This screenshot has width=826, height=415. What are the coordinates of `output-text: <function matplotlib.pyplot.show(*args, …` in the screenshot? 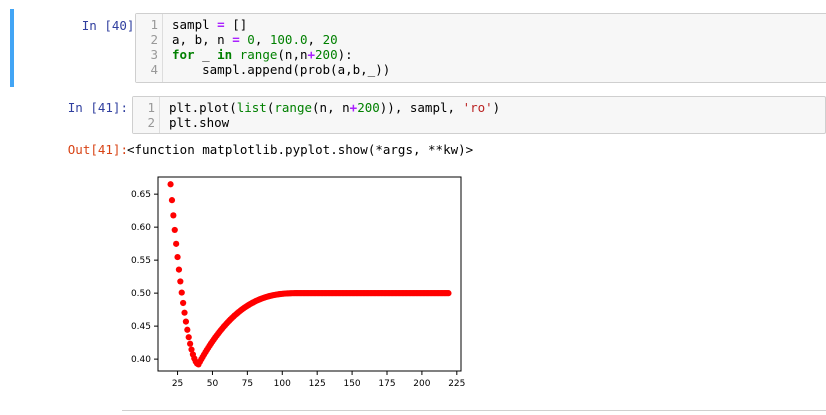 It's located at (300, 149).